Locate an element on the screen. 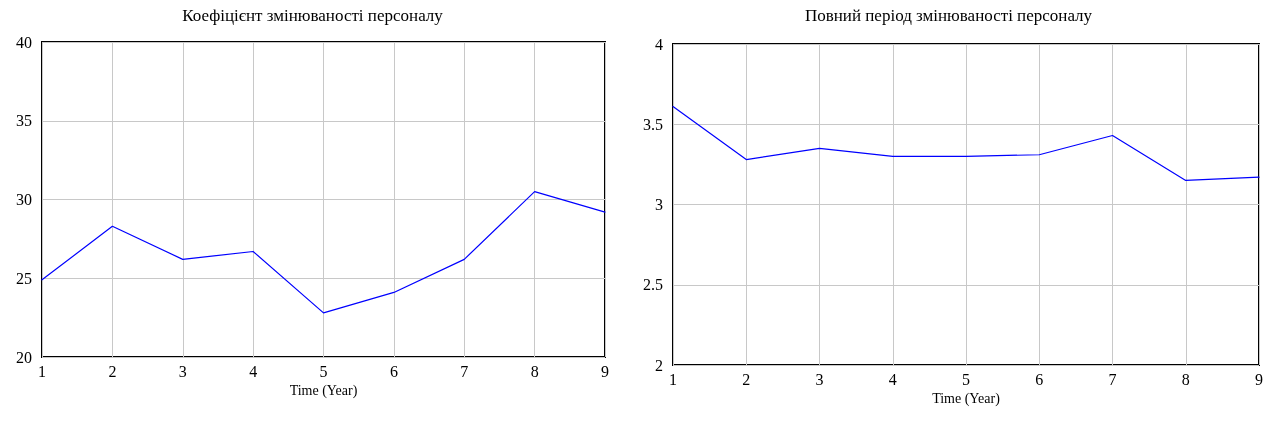 This screenshot has width=1267, height=421. y-tick-label: 40 is located at coordinates (24, 42).